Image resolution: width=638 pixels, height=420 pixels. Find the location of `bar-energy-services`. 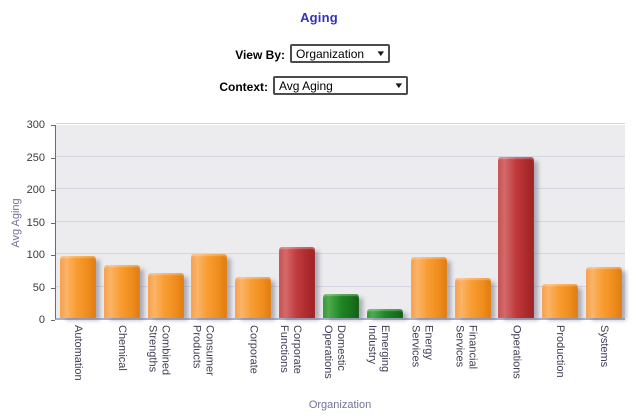

bar-energy-services is located at coordinates (428, 287).